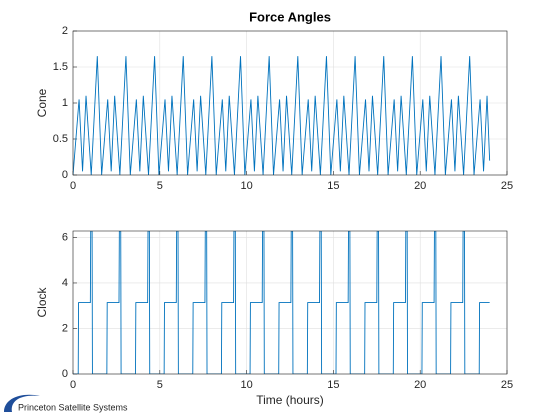  What do you see at coordinates (65, 283) in the screenshot?
I see `y-tick-label: 4` at bounding box center [65, 283].